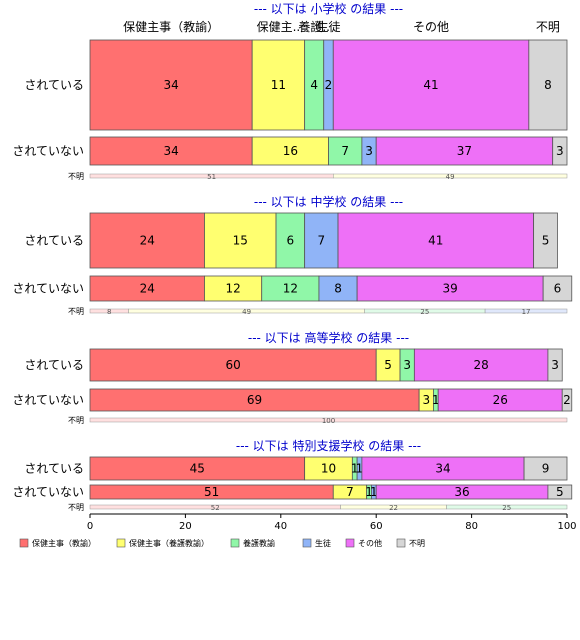 This screenshot has width=580, height=640. Describe the element at coordinates (169, 543) in the screenshot. I see `legend-label: 保健主事（養護教諭）` at that location.